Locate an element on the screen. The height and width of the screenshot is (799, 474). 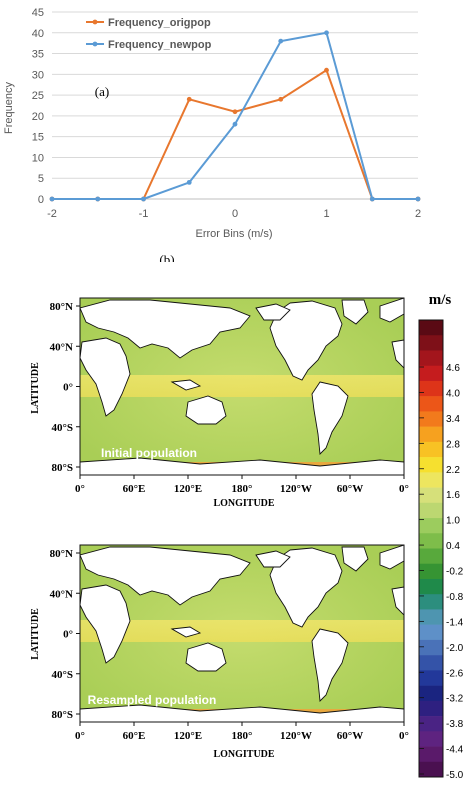
colorbar-tick-label: 2.8 is located at coordinates (453, 444).